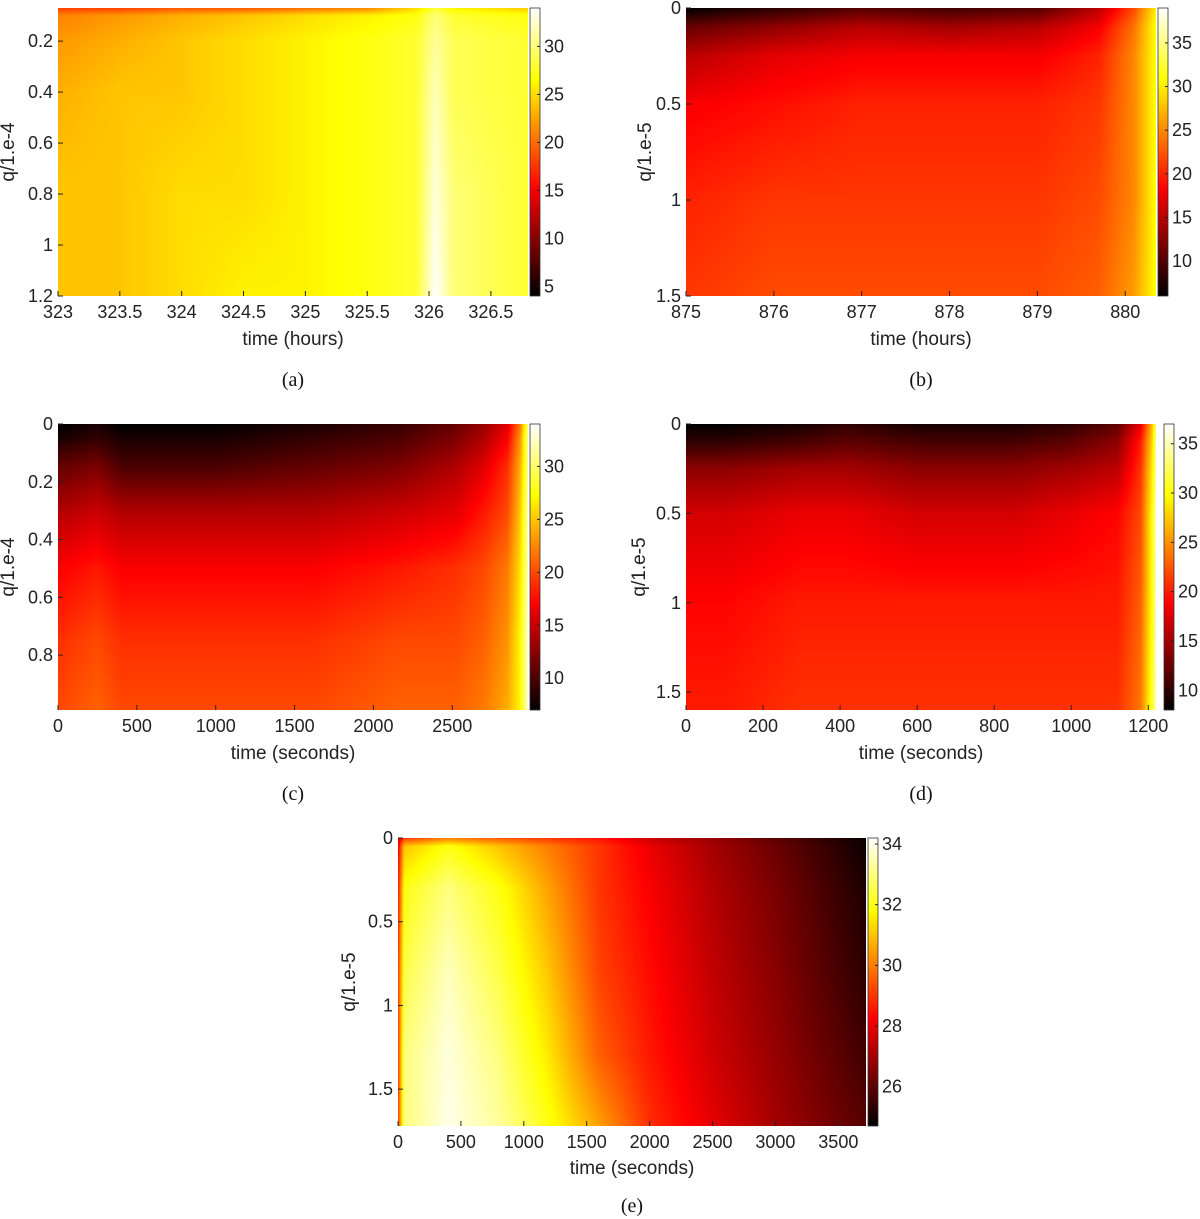 Image resolution: width=1200 pixels, height=1219 pixels. Describe the element at coordinates (892, 844) in the screenshot. I see `colorbar-tick-label: 34` at that location.